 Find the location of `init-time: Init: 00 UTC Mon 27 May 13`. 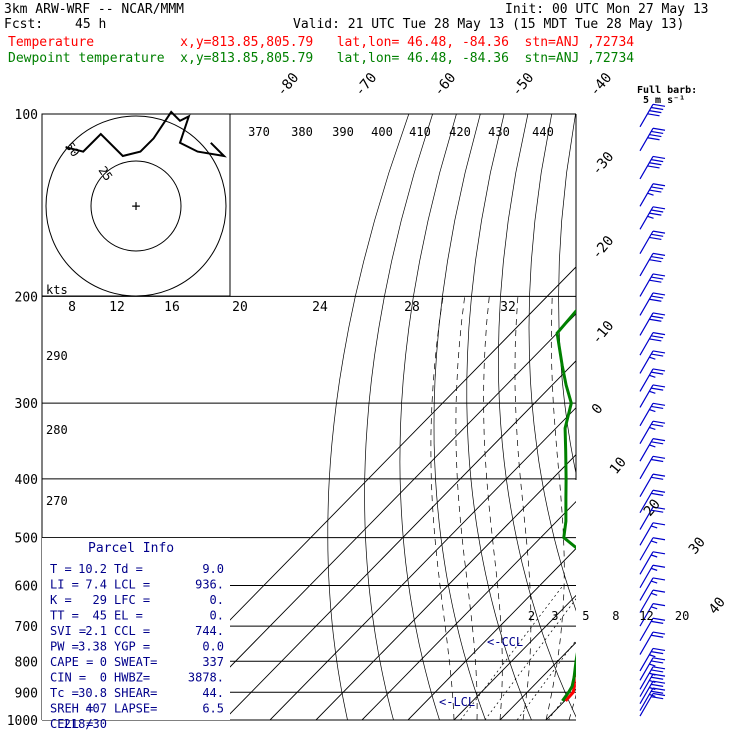

init-time: Init: 00 UTC Mon 27 May 13 is located at coordinates (607, 9).